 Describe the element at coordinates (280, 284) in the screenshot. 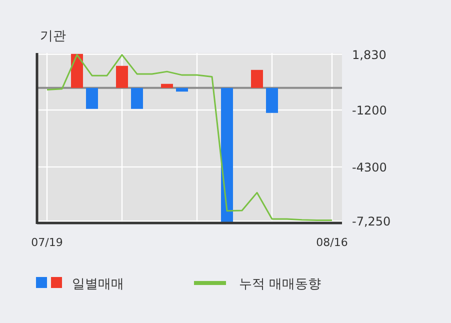

I see `legend-label: 누적 매매동향` at that location.